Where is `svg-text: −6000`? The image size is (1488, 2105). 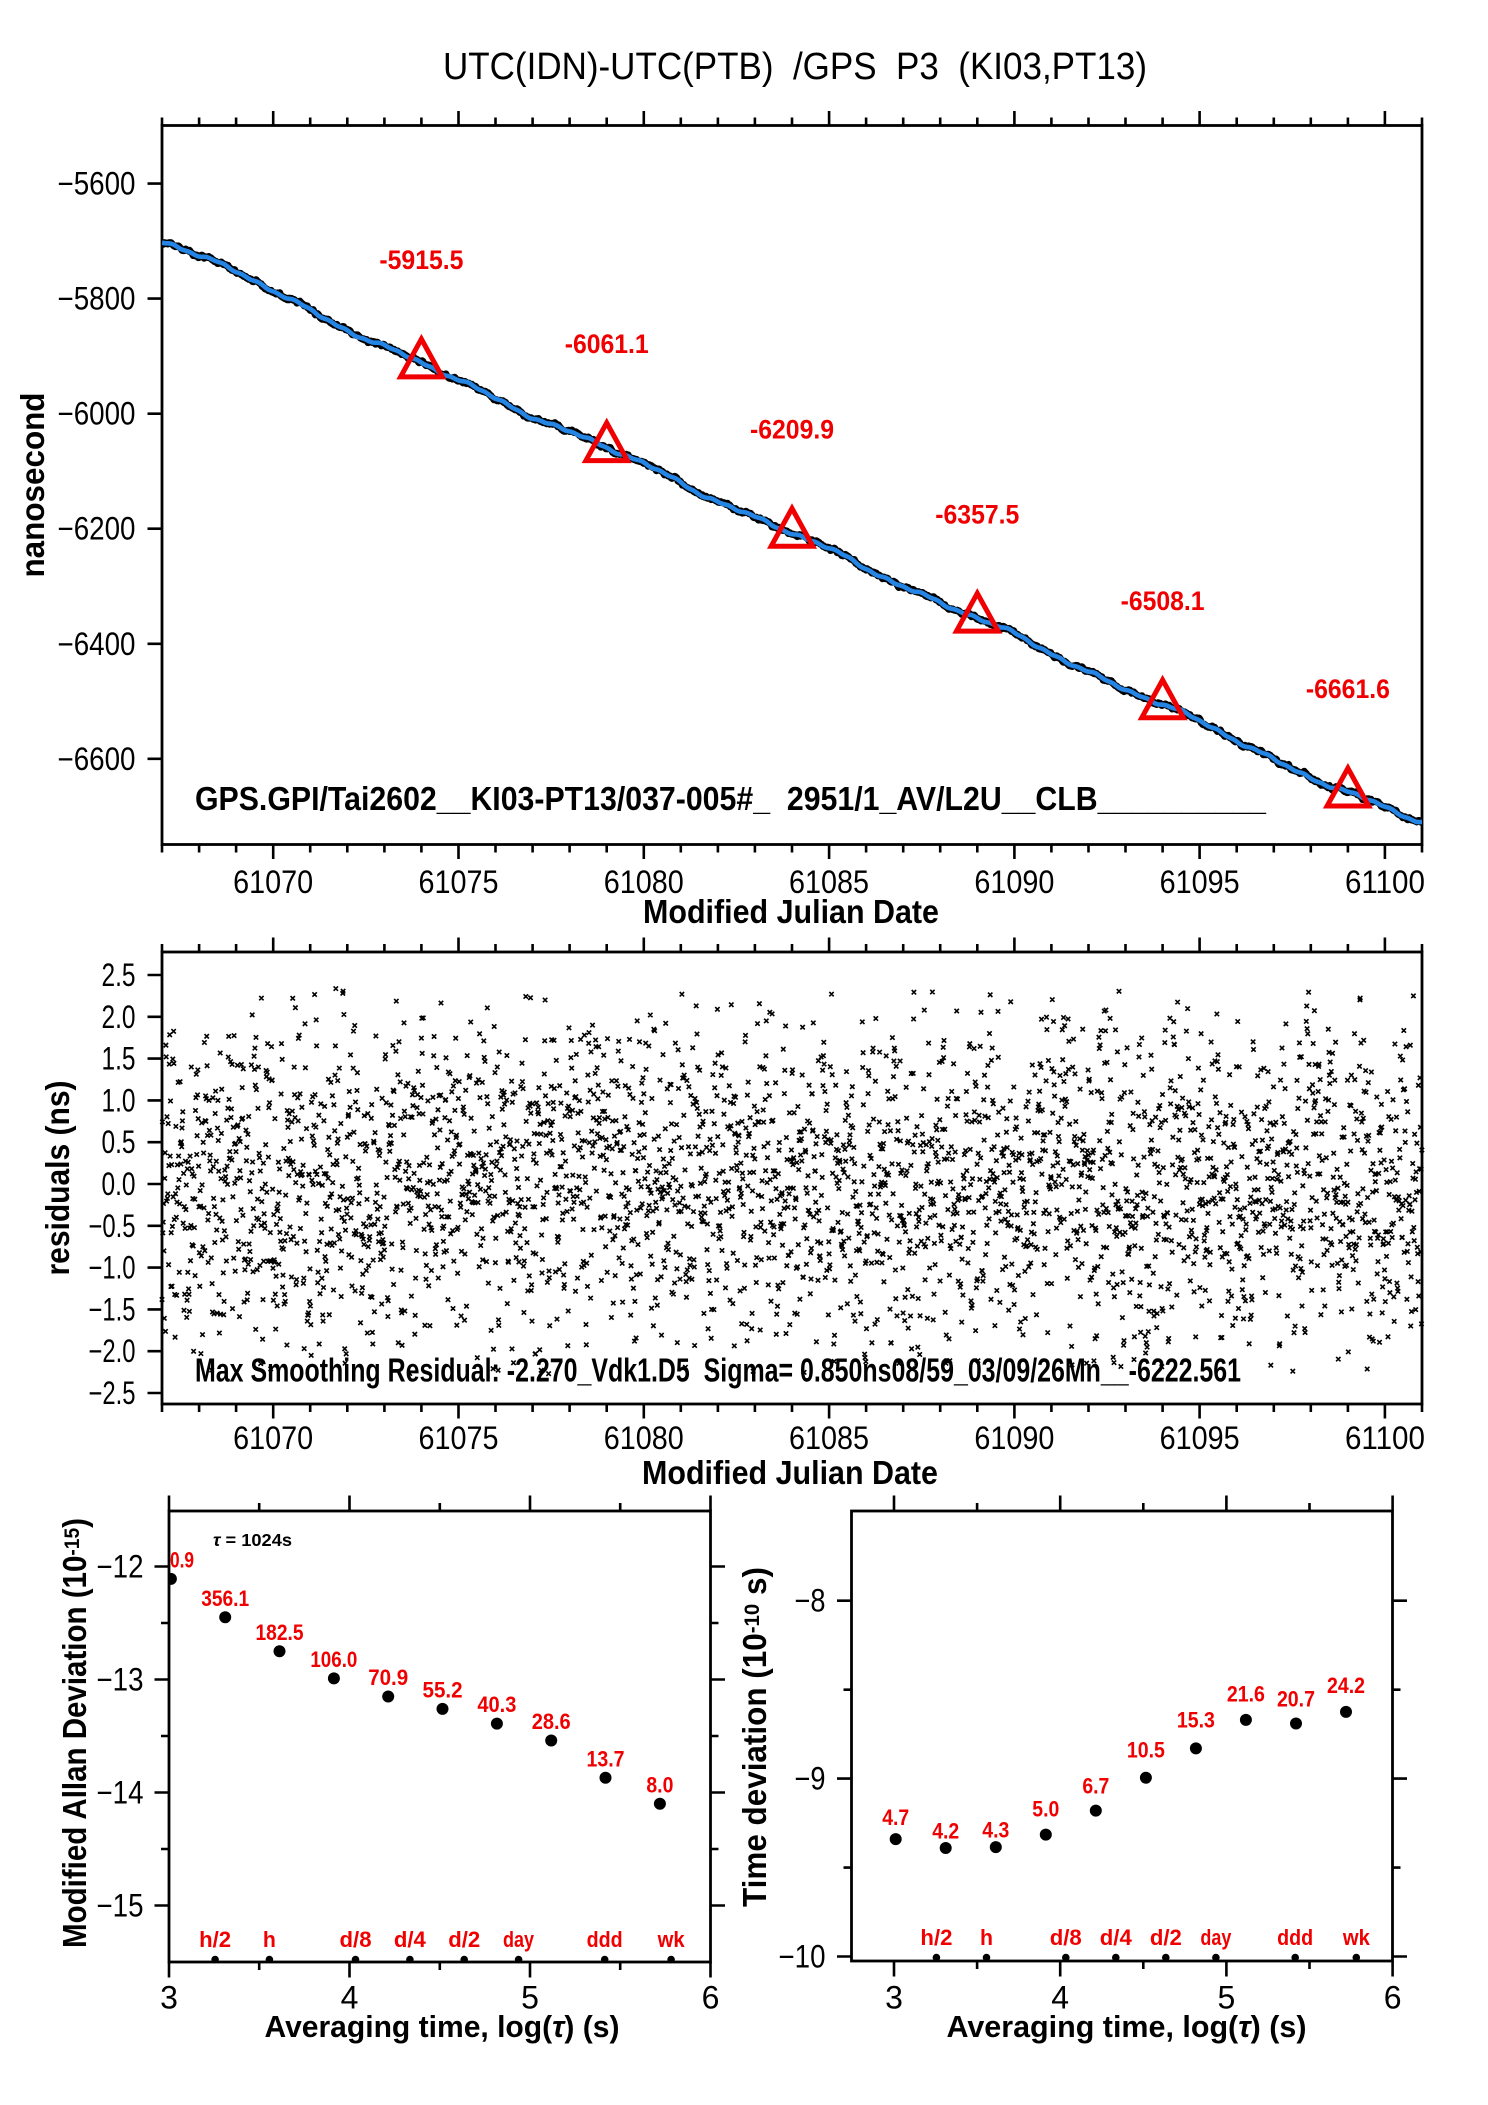
svg-text: −6000 is located at coordinates (97, 414).